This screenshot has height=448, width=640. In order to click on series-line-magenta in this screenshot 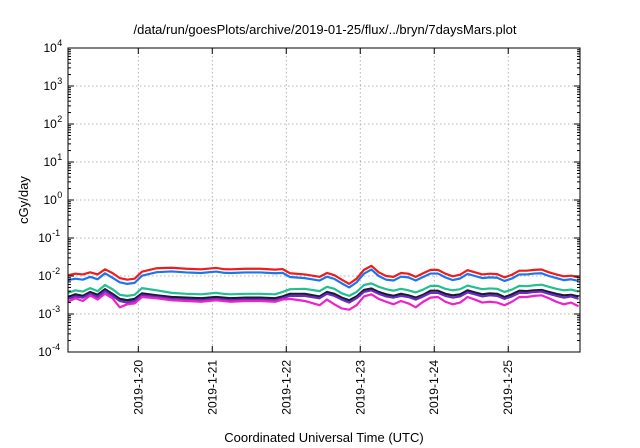, I will do `click(323, 301)`.